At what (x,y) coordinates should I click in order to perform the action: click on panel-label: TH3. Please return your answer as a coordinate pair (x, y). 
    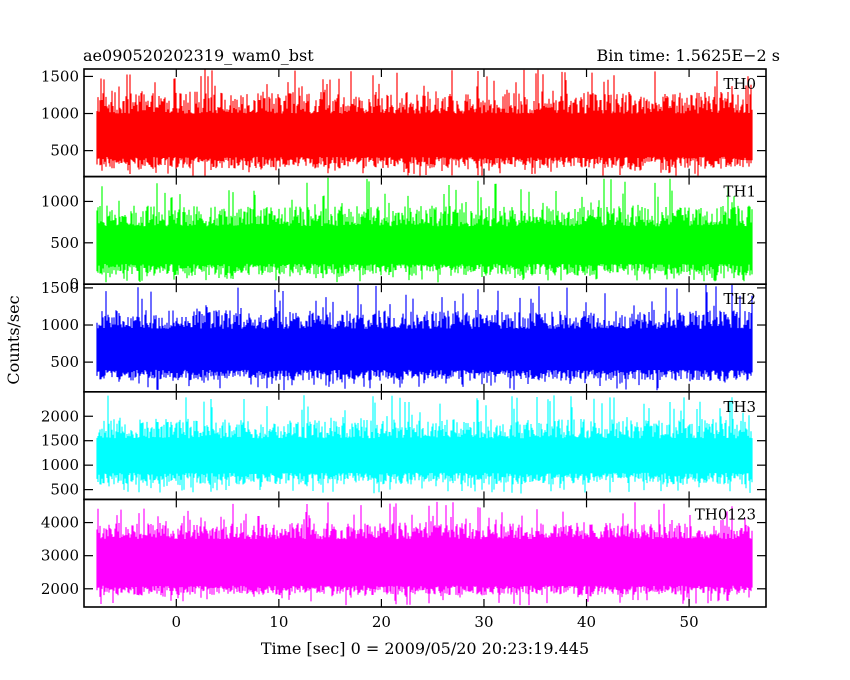
    Looking at the image, I should click on (739, 407).